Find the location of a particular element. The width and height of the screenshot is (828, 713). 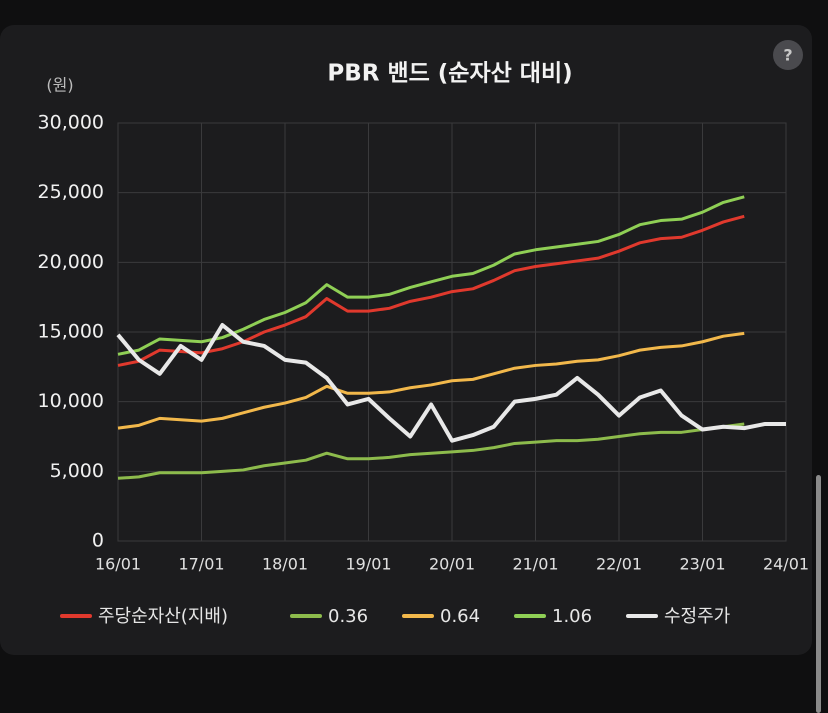

x-tick-label: 23/01 is located at coordinates (702, 564).